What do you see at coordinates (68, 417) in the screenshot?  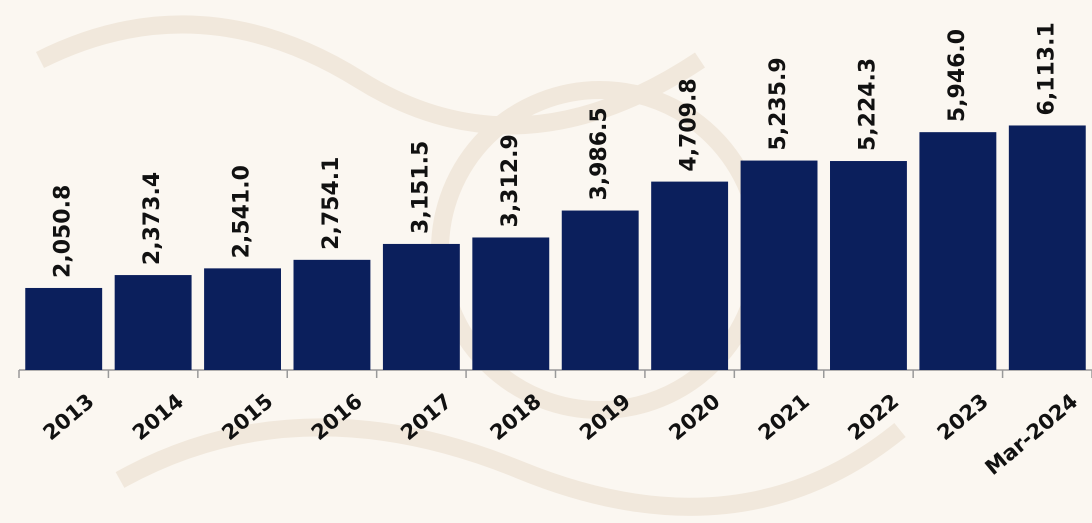 I see `x-tick-label: 2013` at bounding box center [68, 417].